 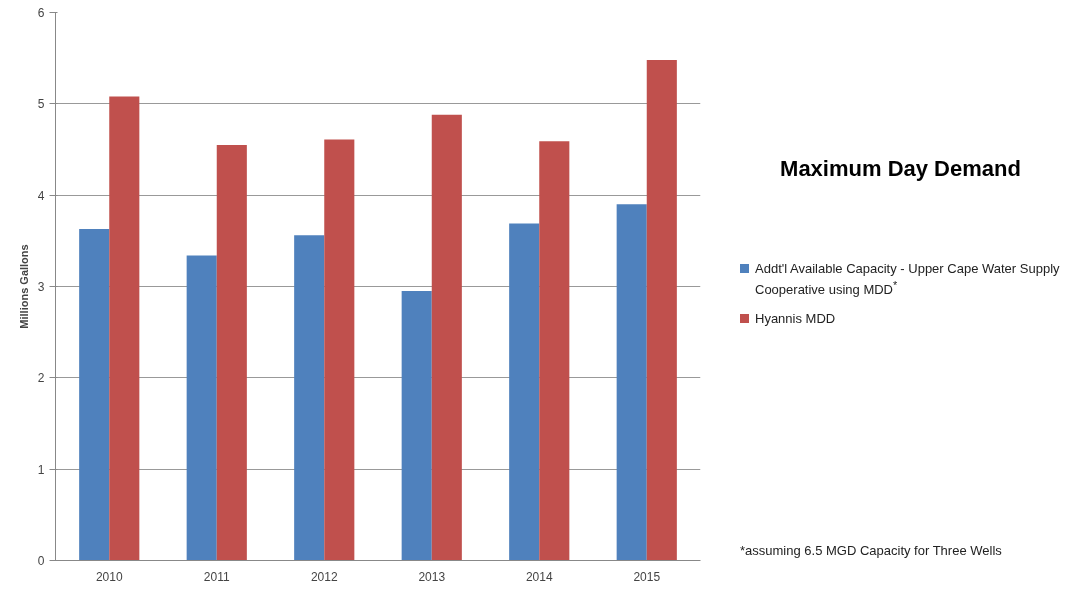 I want to click on y-axis-title: Millions Gallons, so click(x=23, y=286).